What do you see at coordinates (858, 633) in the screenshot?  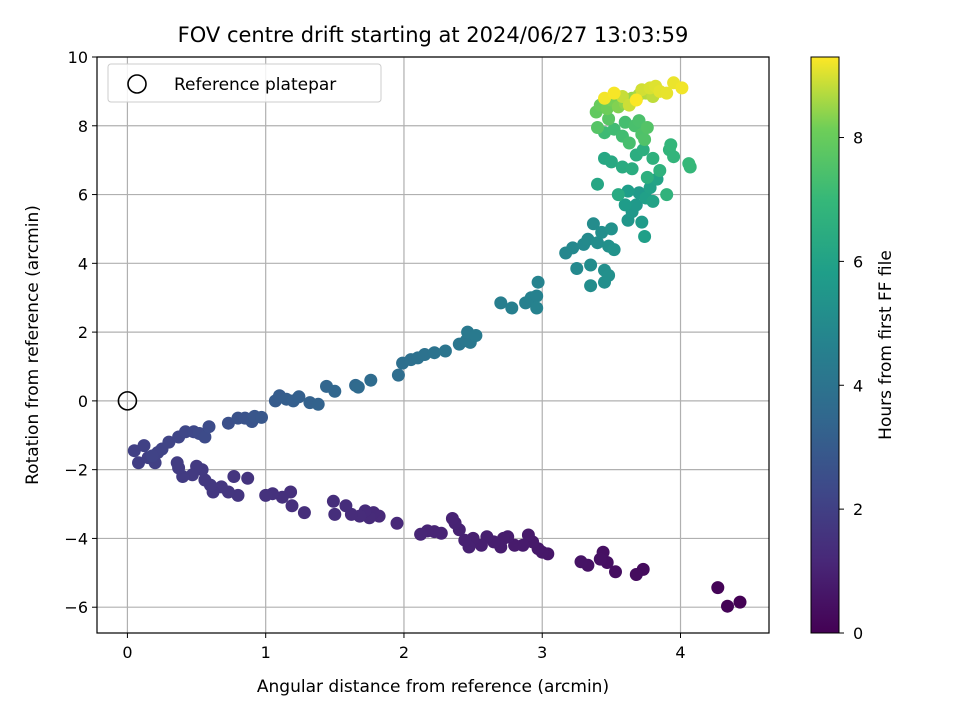 I see `colorbar-tick-label: 0` at bounding box center [858, 633].